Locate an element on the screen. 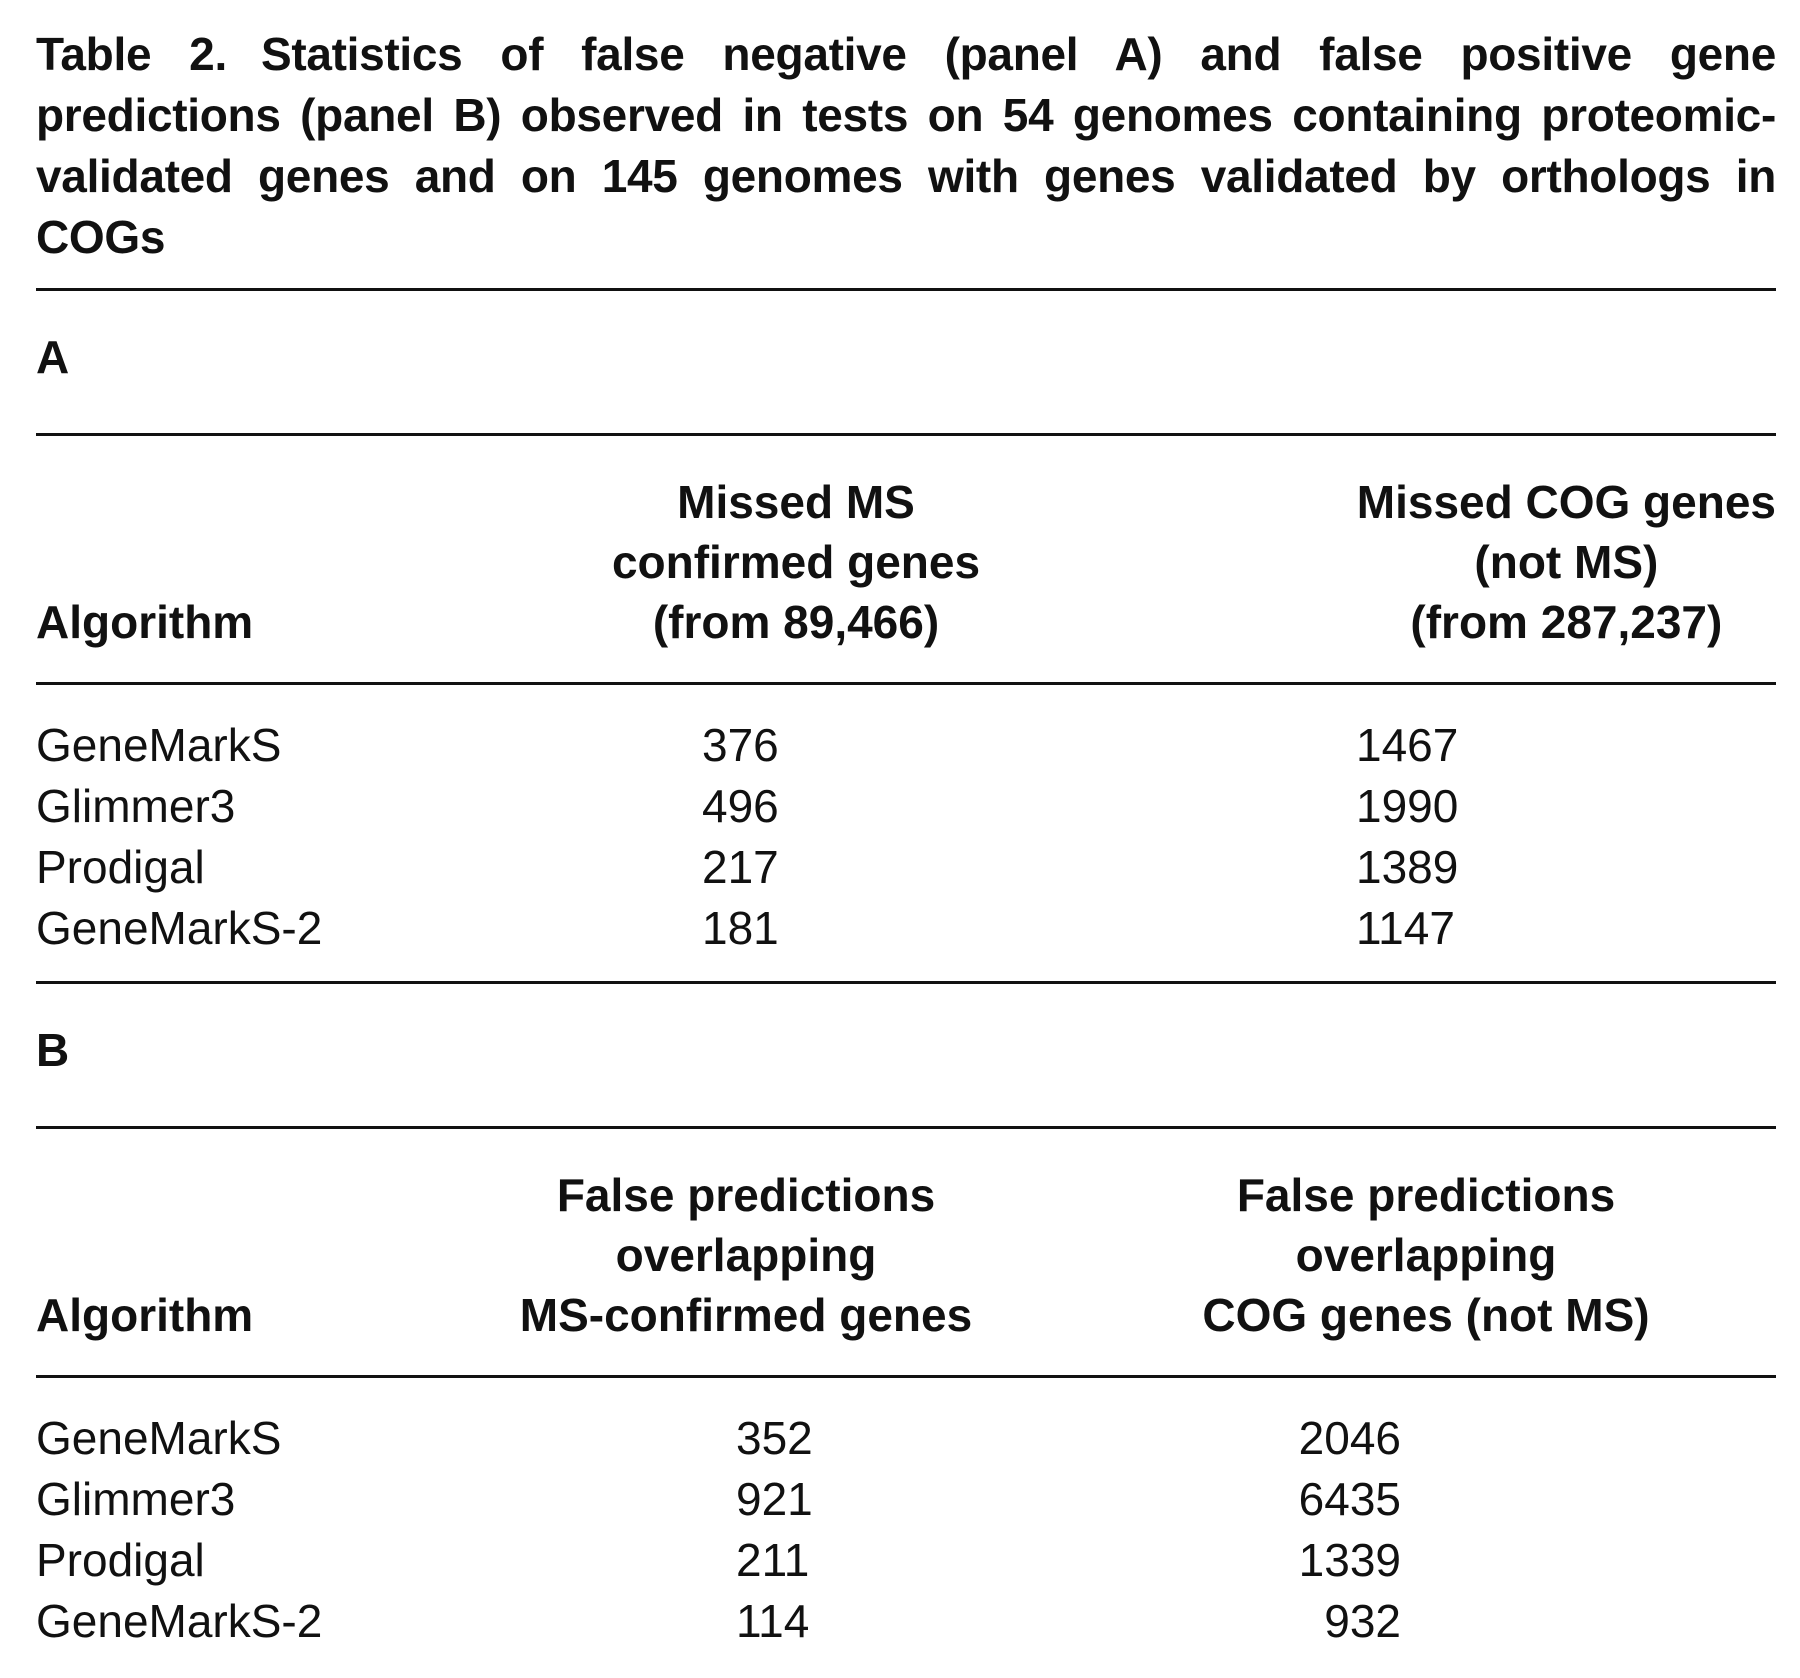  false-ms-cell: 114 is located at coordinates (773, 1621).